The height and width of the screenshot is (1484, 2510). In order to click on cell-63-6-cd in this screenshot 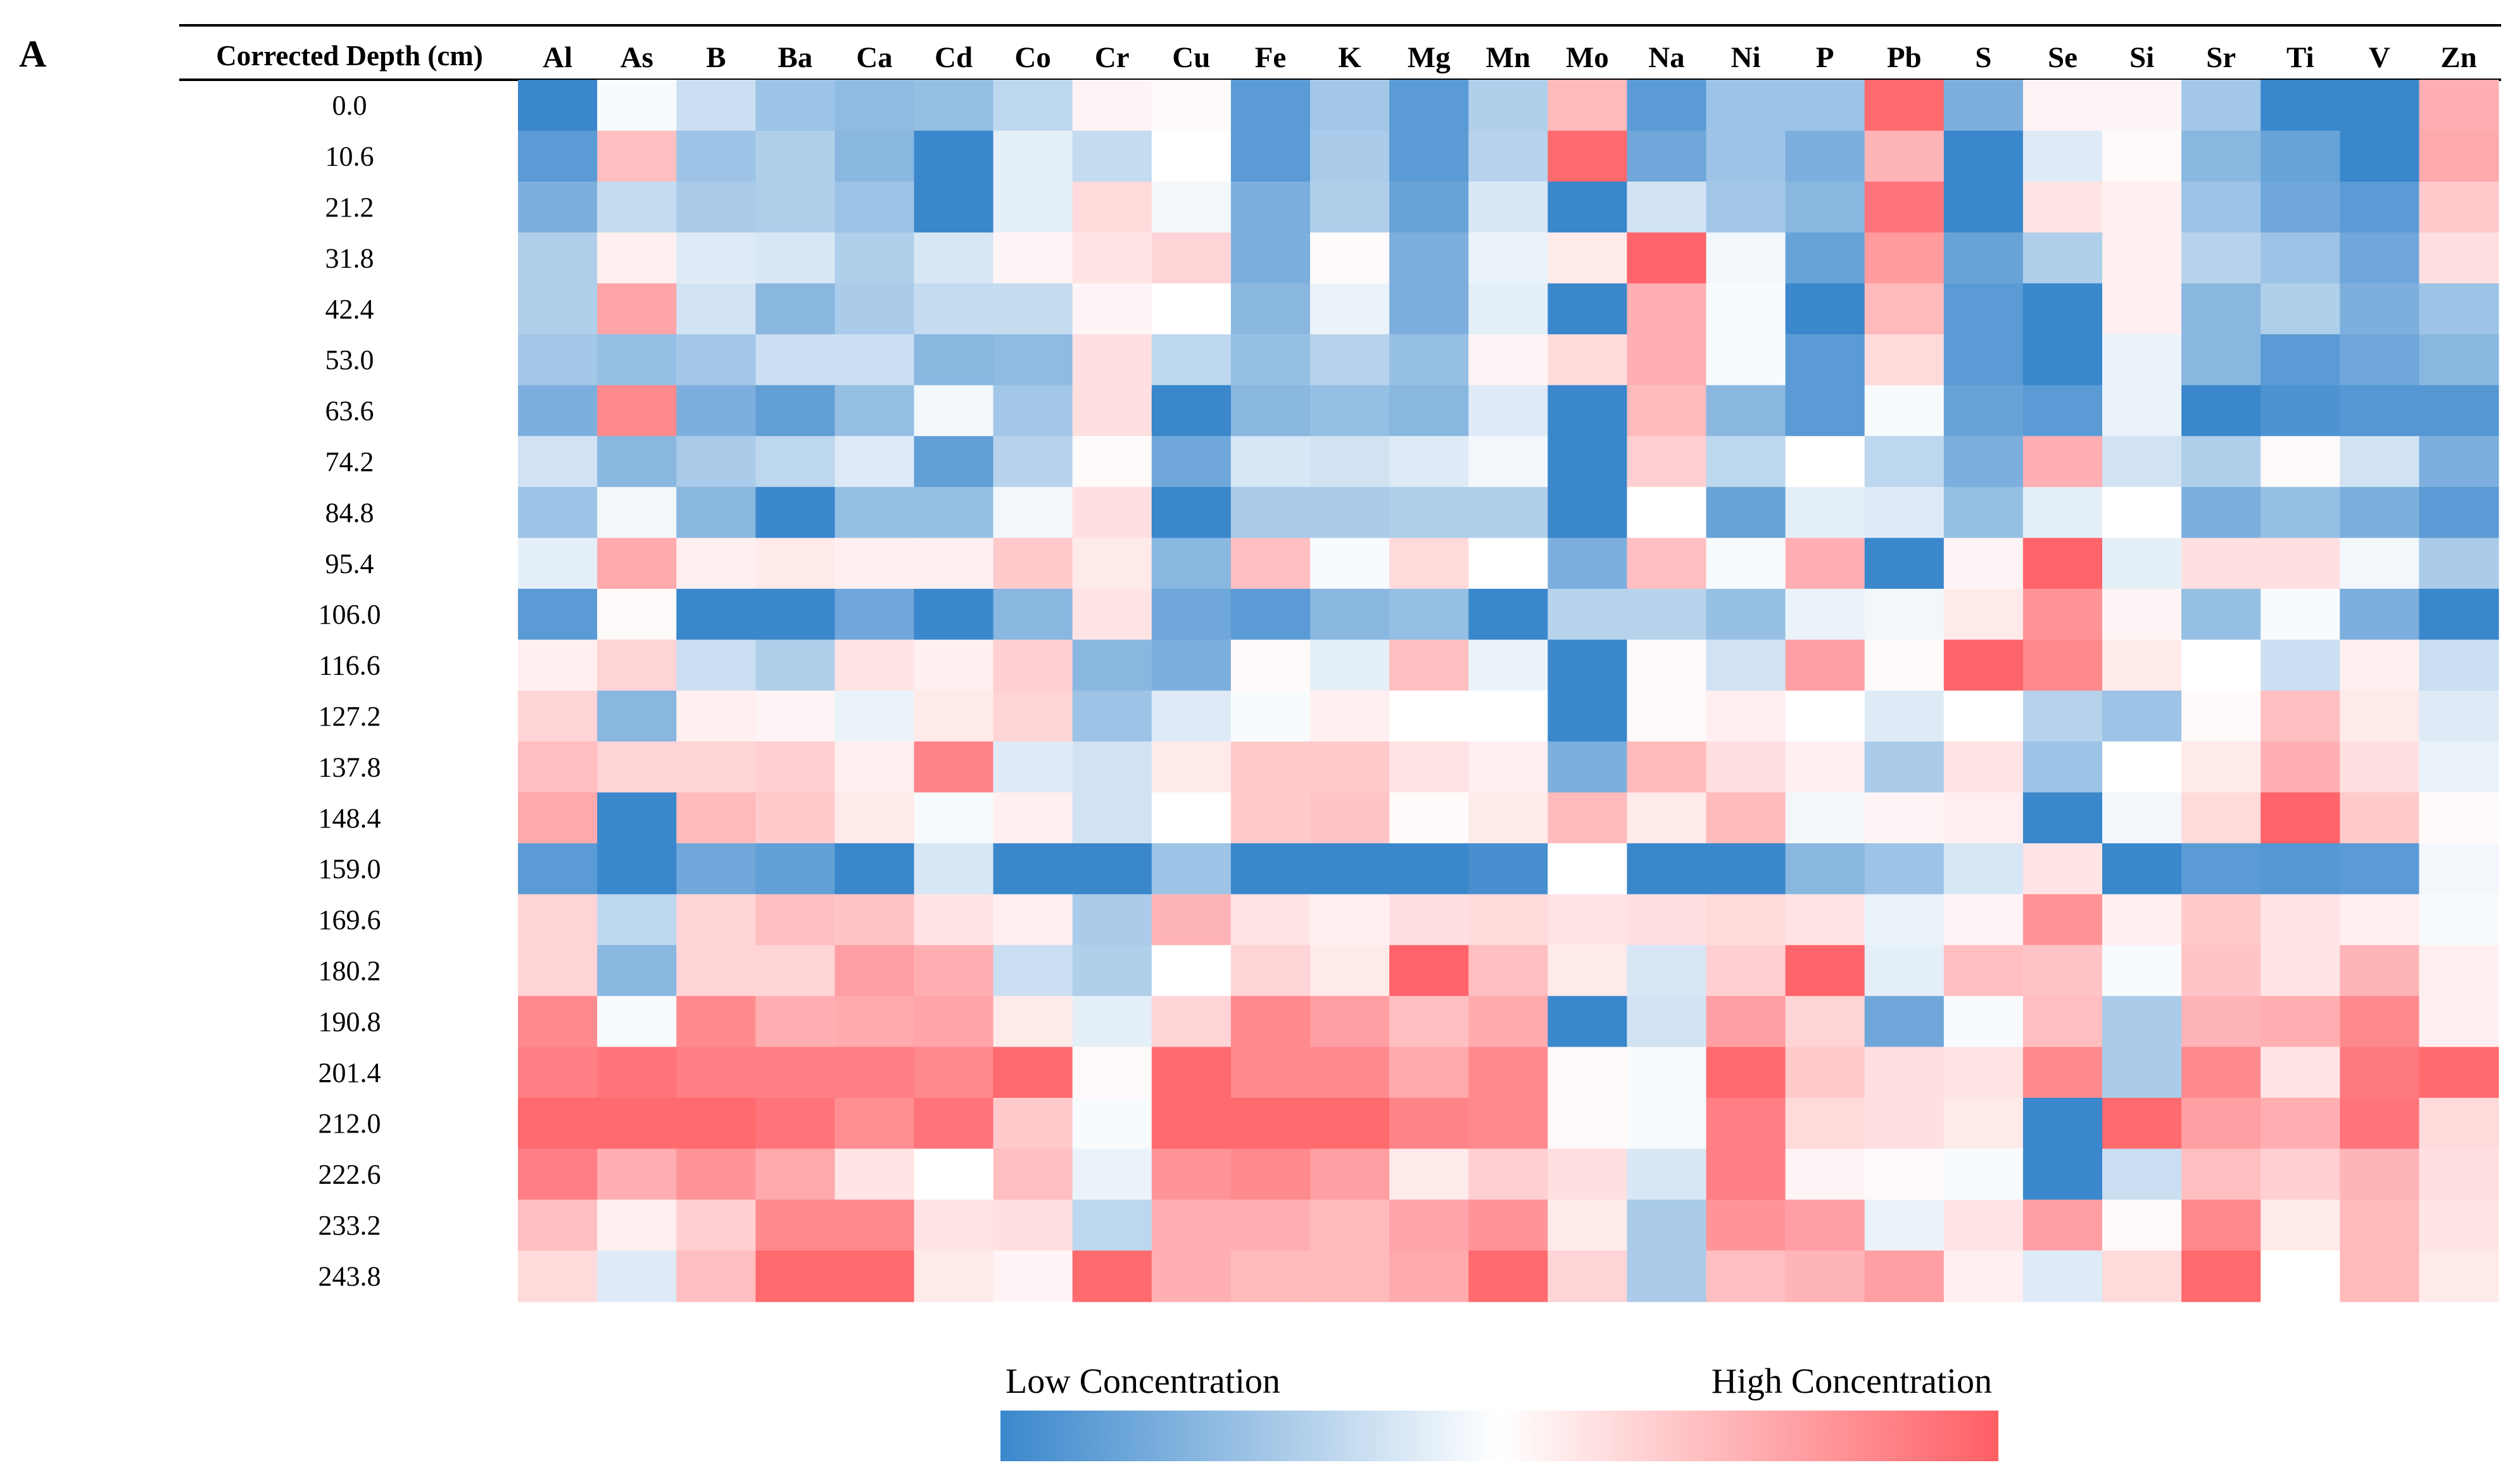, I will do `click(954, 411)`.